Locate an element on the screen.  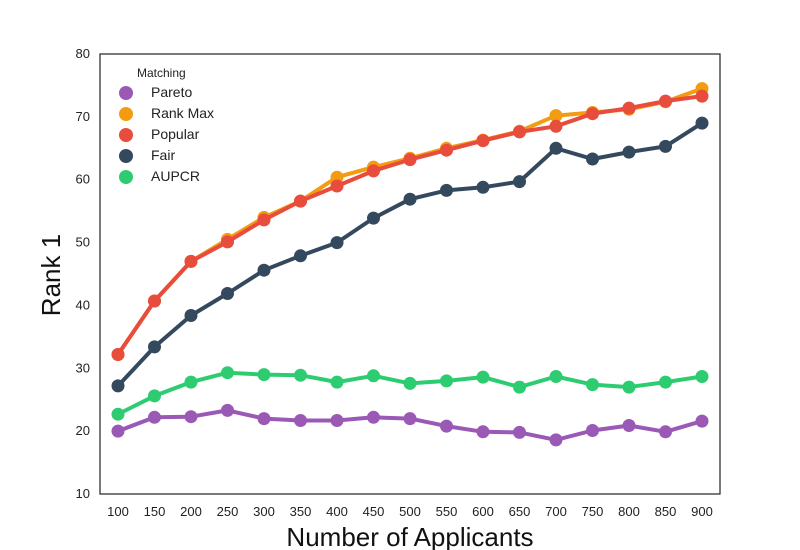
x-tick-label: 150 is located at coordinates (155, 511).